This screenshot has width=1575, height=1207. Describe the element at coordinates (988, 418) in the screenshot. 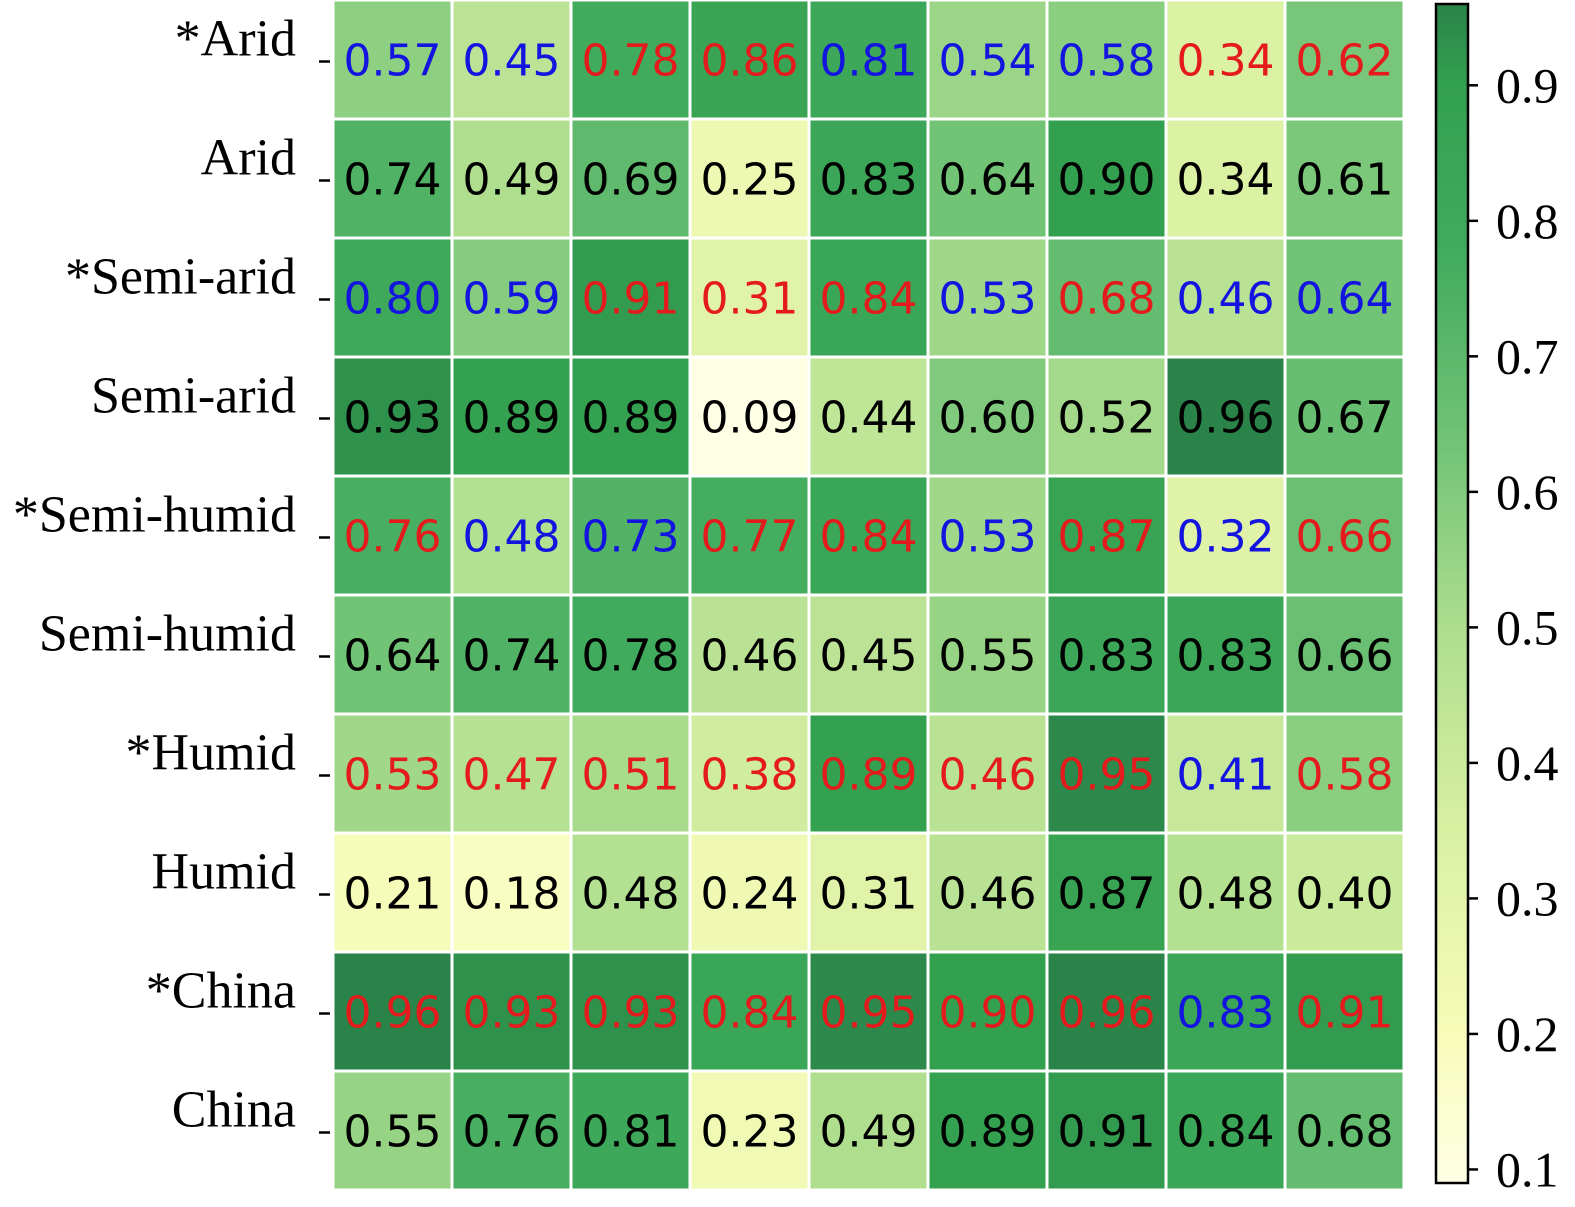

I see `cell-value-label: 0.60` at that location.